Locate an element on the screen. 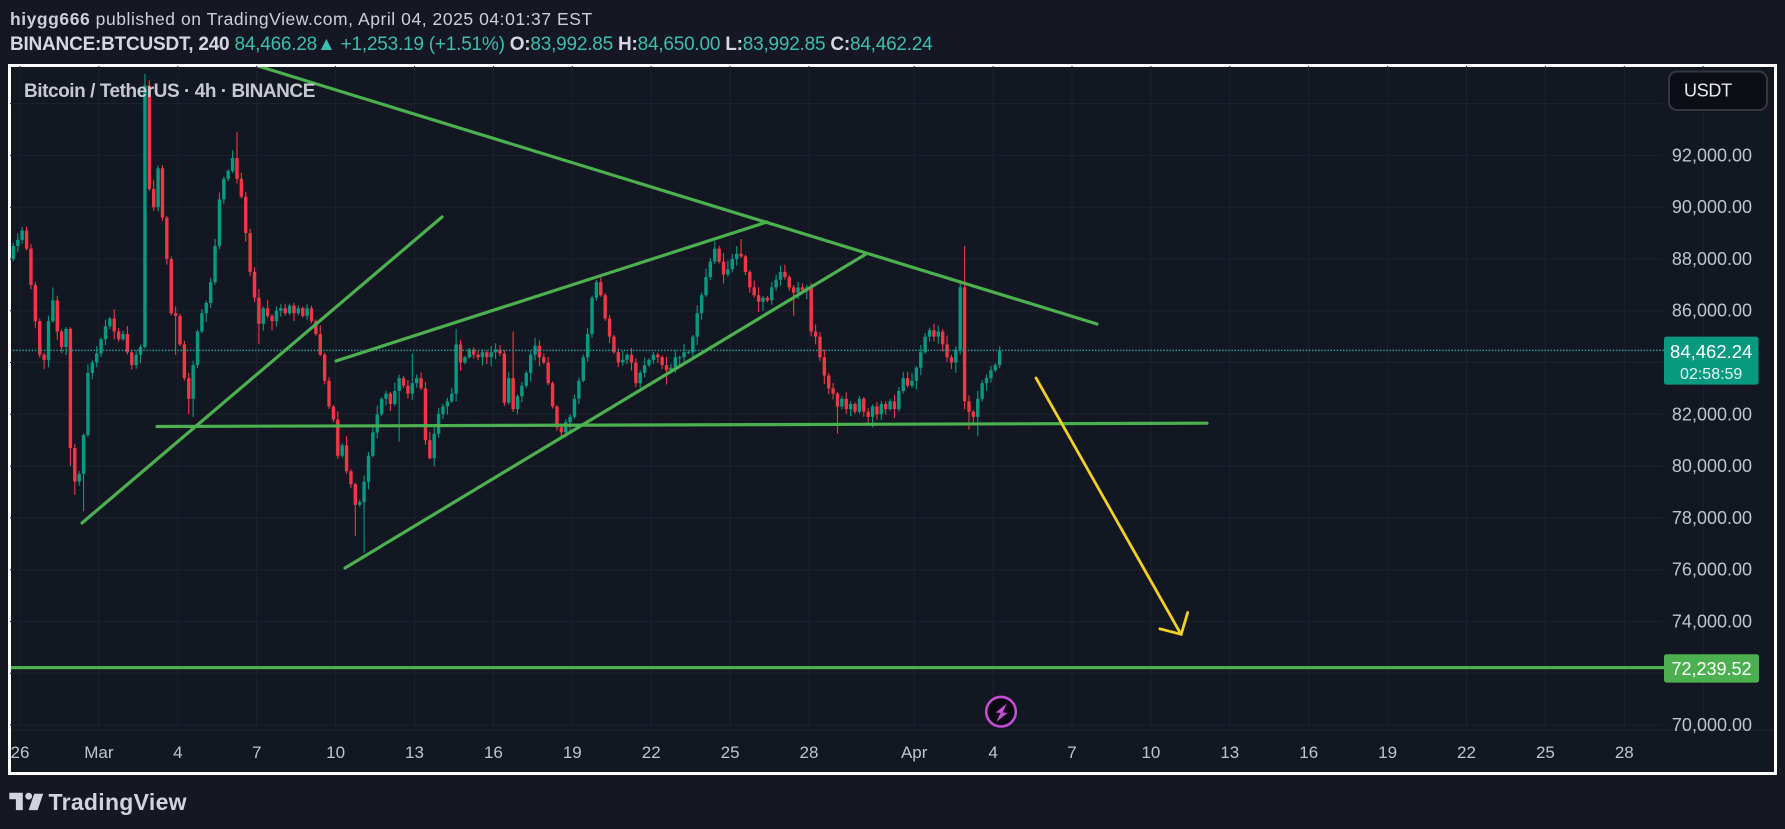 The width and height of the screenshot is (1785, 829). svg-text: 88,000.00 is located at coordinates (1712, 259).